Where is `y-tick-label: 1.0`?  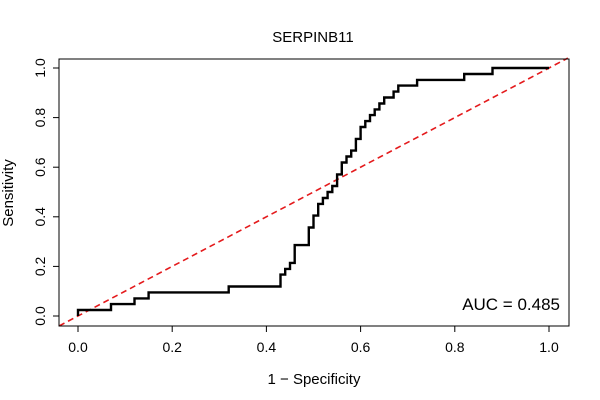
y-tick-label: 1.0 is located at coordinates (40, 68).